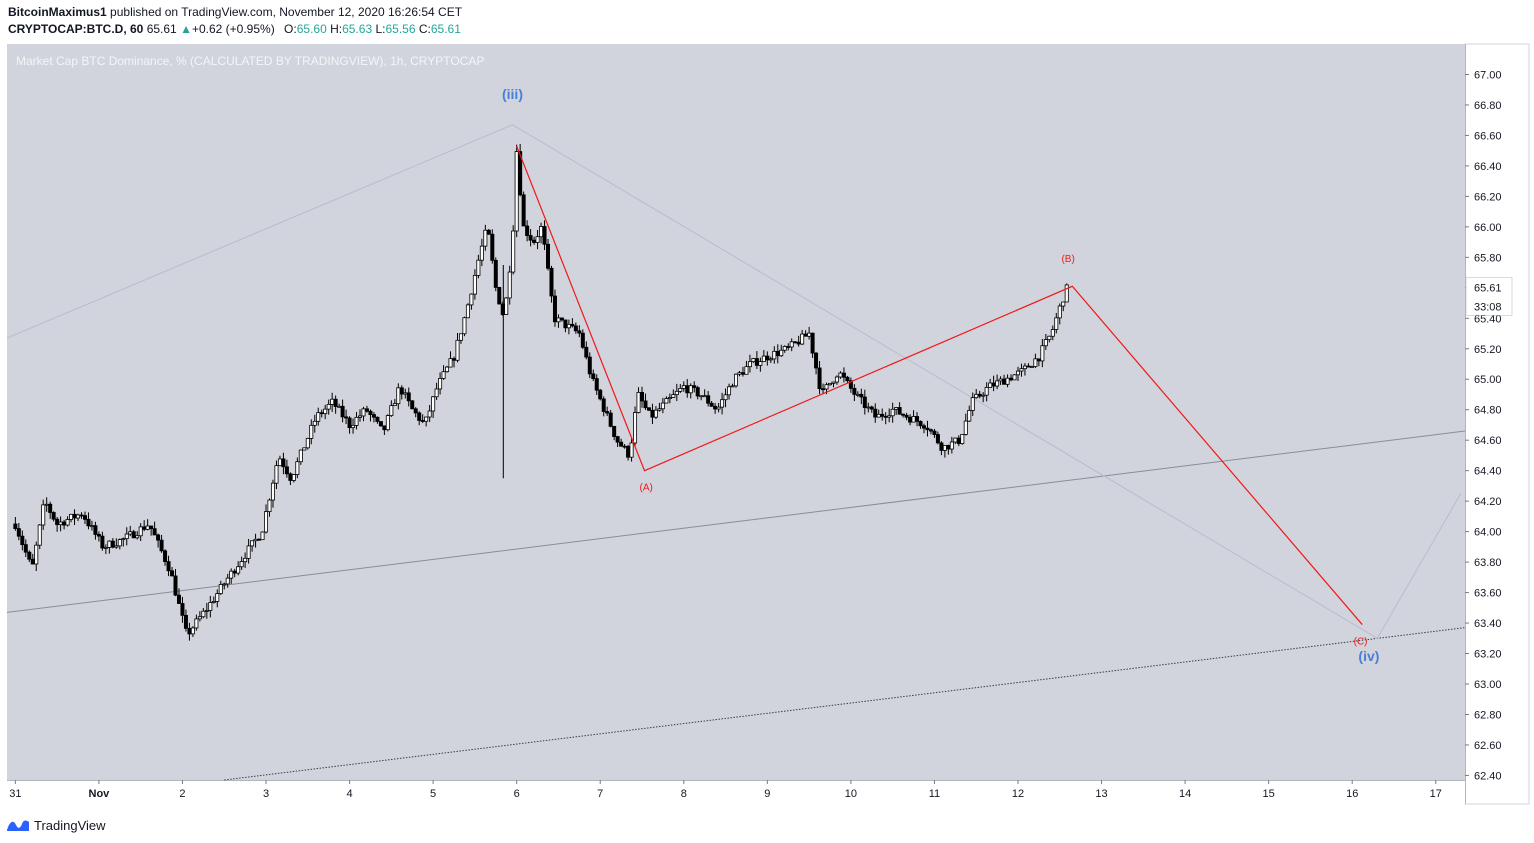  I want to click on x-axis-panel, so click(736, 792).